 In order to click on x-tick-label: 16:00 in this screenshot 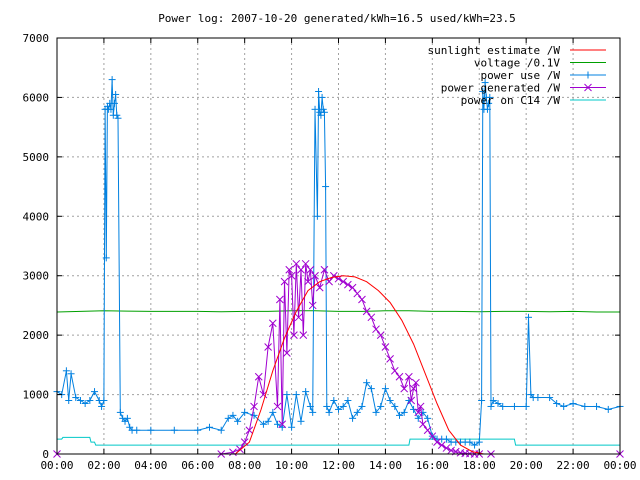, I will do `click(432, 465)`.